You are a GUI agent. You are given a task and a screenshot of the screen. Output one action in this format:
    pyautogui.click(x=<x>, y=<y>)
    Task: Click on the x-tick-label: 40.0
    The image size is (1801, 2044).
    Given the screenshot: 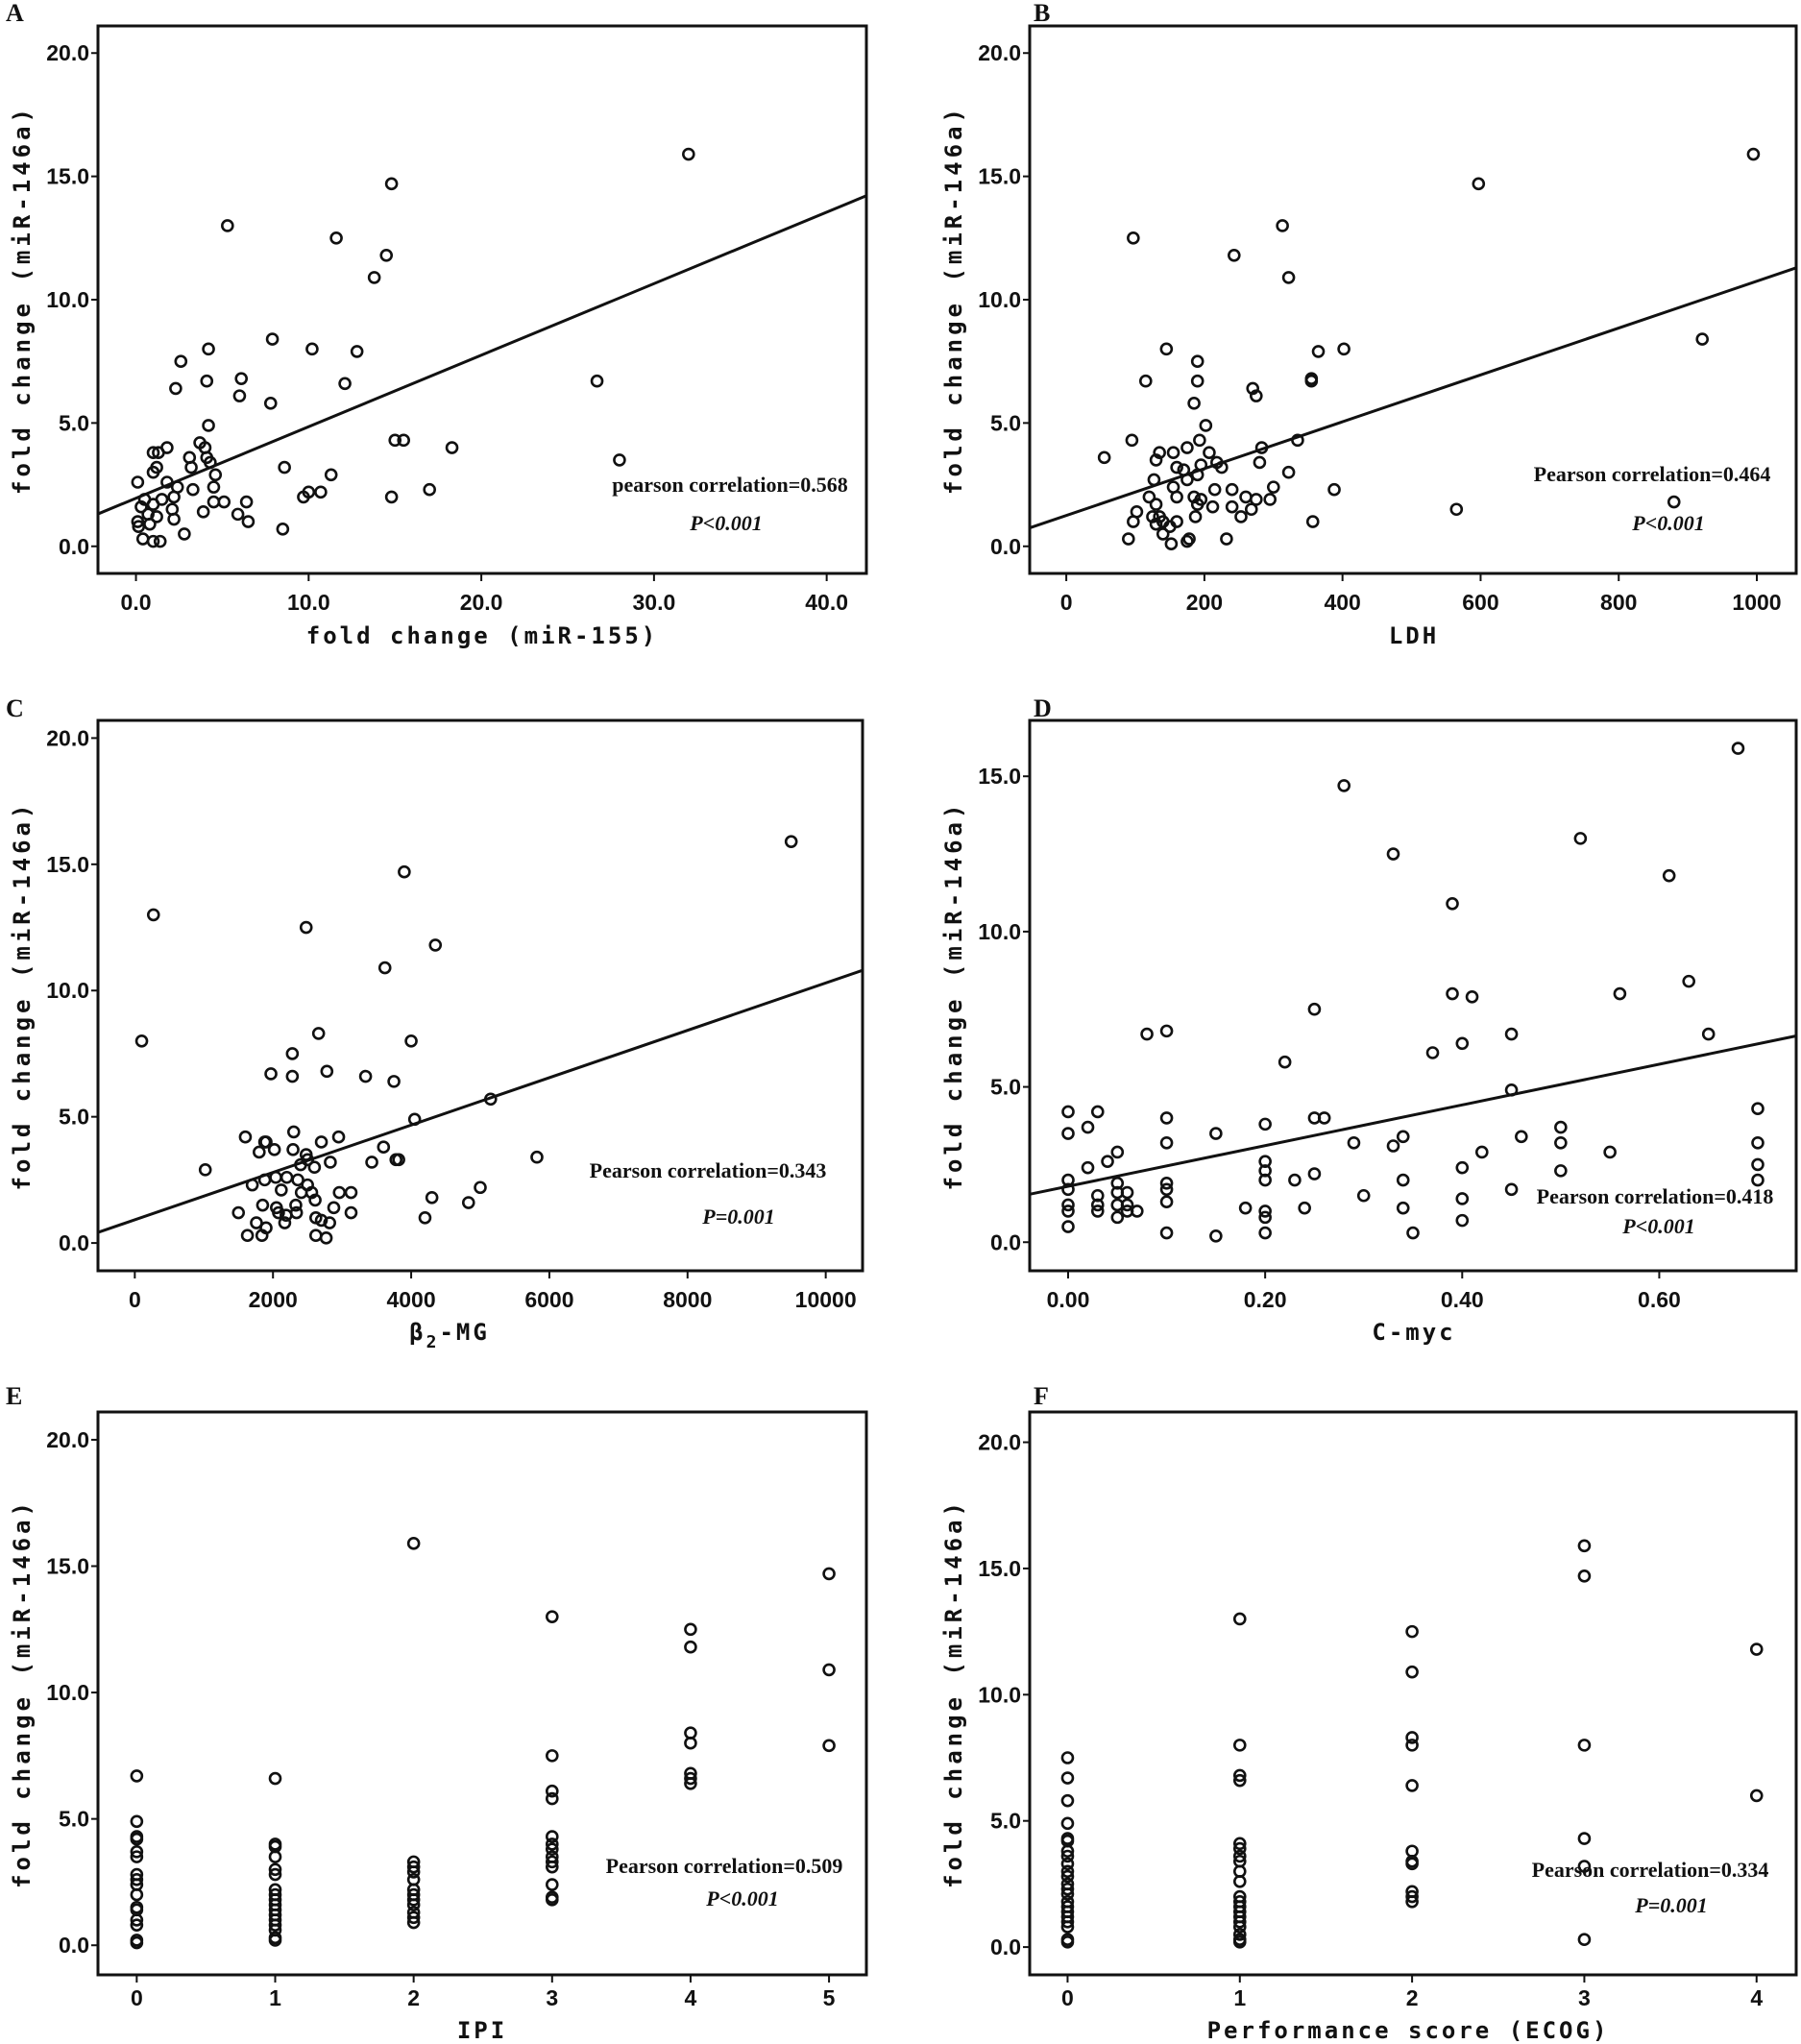 What is the action you would take?
    pyautogui.click(x=826, y=602)
    